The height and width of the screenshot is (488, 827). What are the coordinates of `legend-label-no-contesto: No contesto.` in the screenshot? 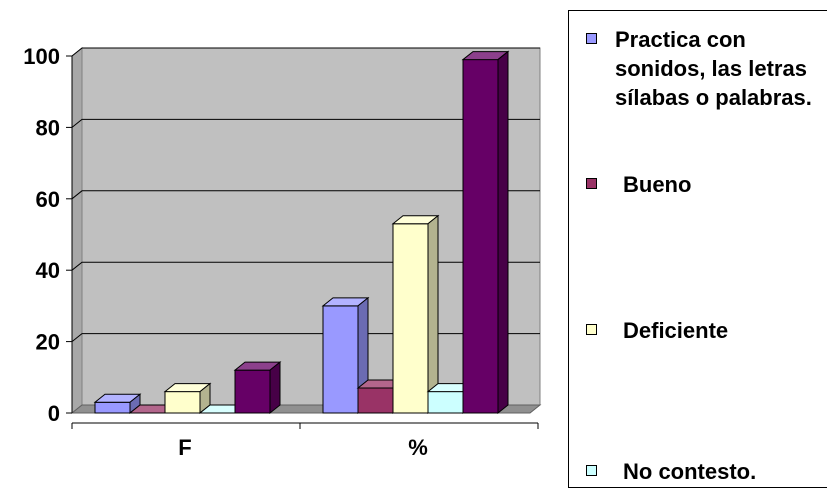 It's located at (690, 471).